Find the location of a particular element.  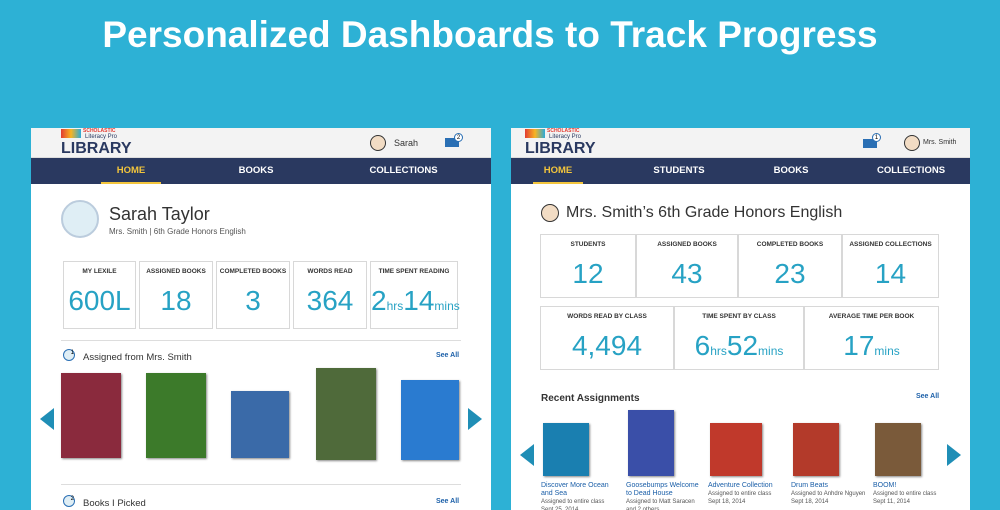

stat-box: COMPLETED BOOKS 3 is located at coordinates (253, 295).